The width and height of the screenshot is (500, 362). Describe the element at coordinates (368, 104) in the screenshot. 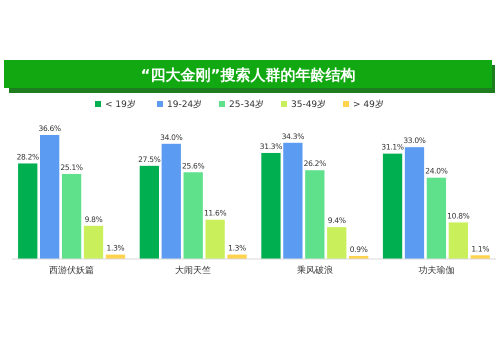

I see `legend-label: > 49岁` at that location.